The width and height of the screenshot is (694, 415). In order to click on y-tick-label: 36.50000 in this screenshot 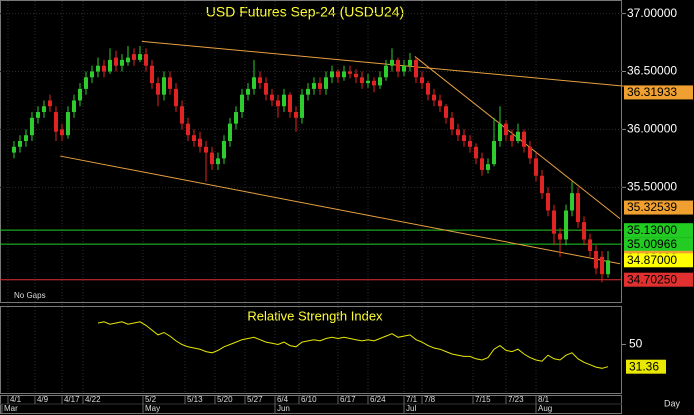, I will do `click(652, 71)`.